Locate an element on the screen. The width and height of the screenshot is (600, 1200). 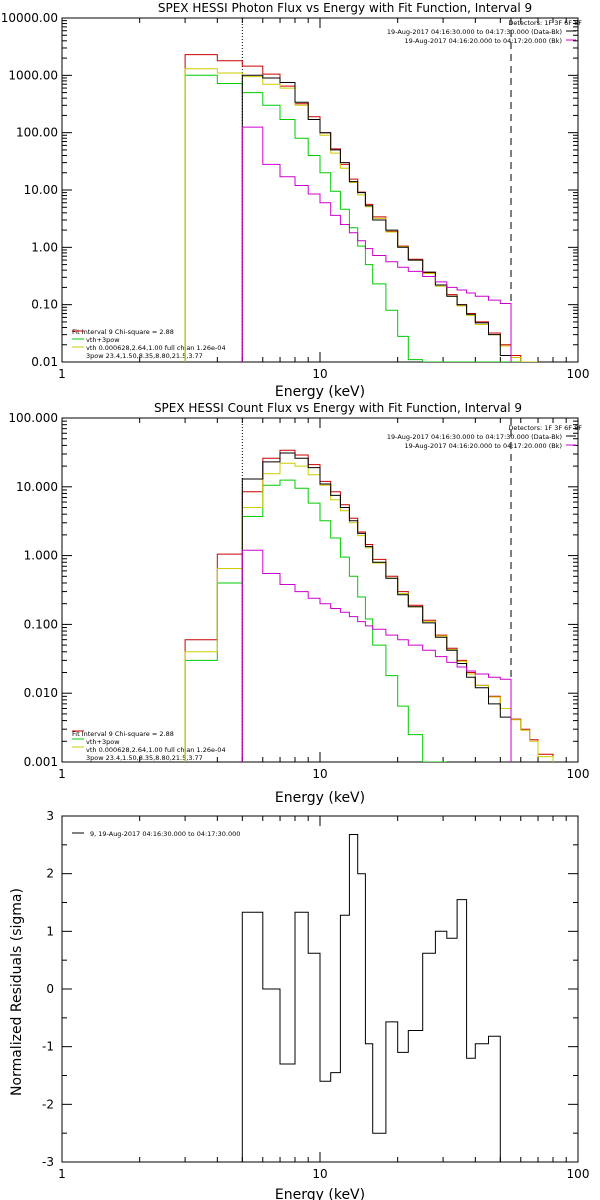
y-tick-label: 10.00 is located at coordinates (41, 190).